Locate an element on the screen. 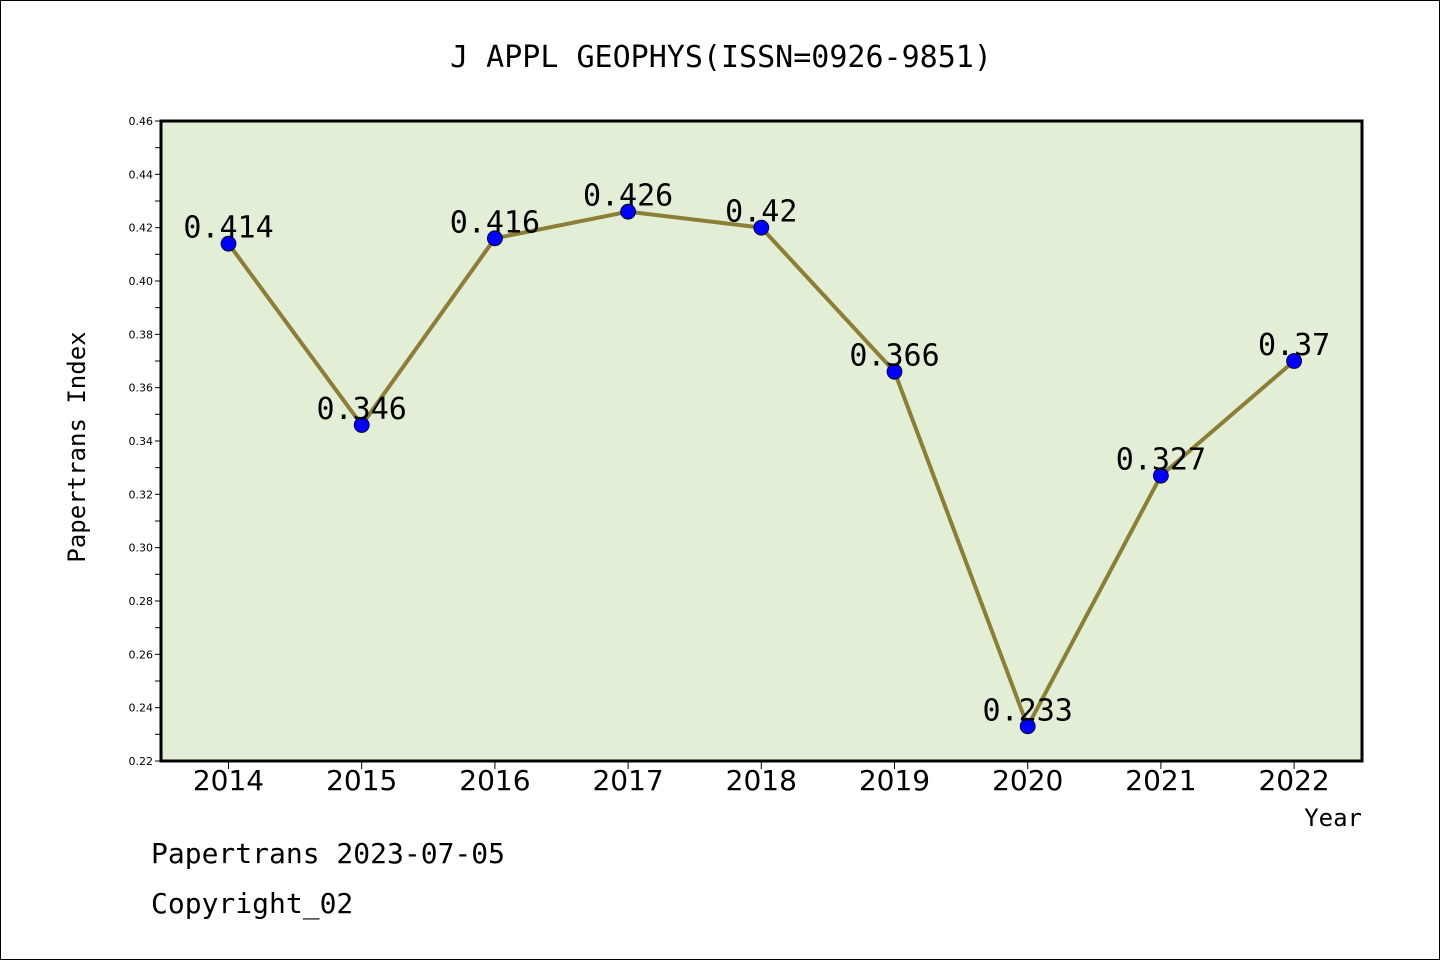 The image size is (1440, 961). y-tick-label: 0.40 is located at coordinates (141, 281).